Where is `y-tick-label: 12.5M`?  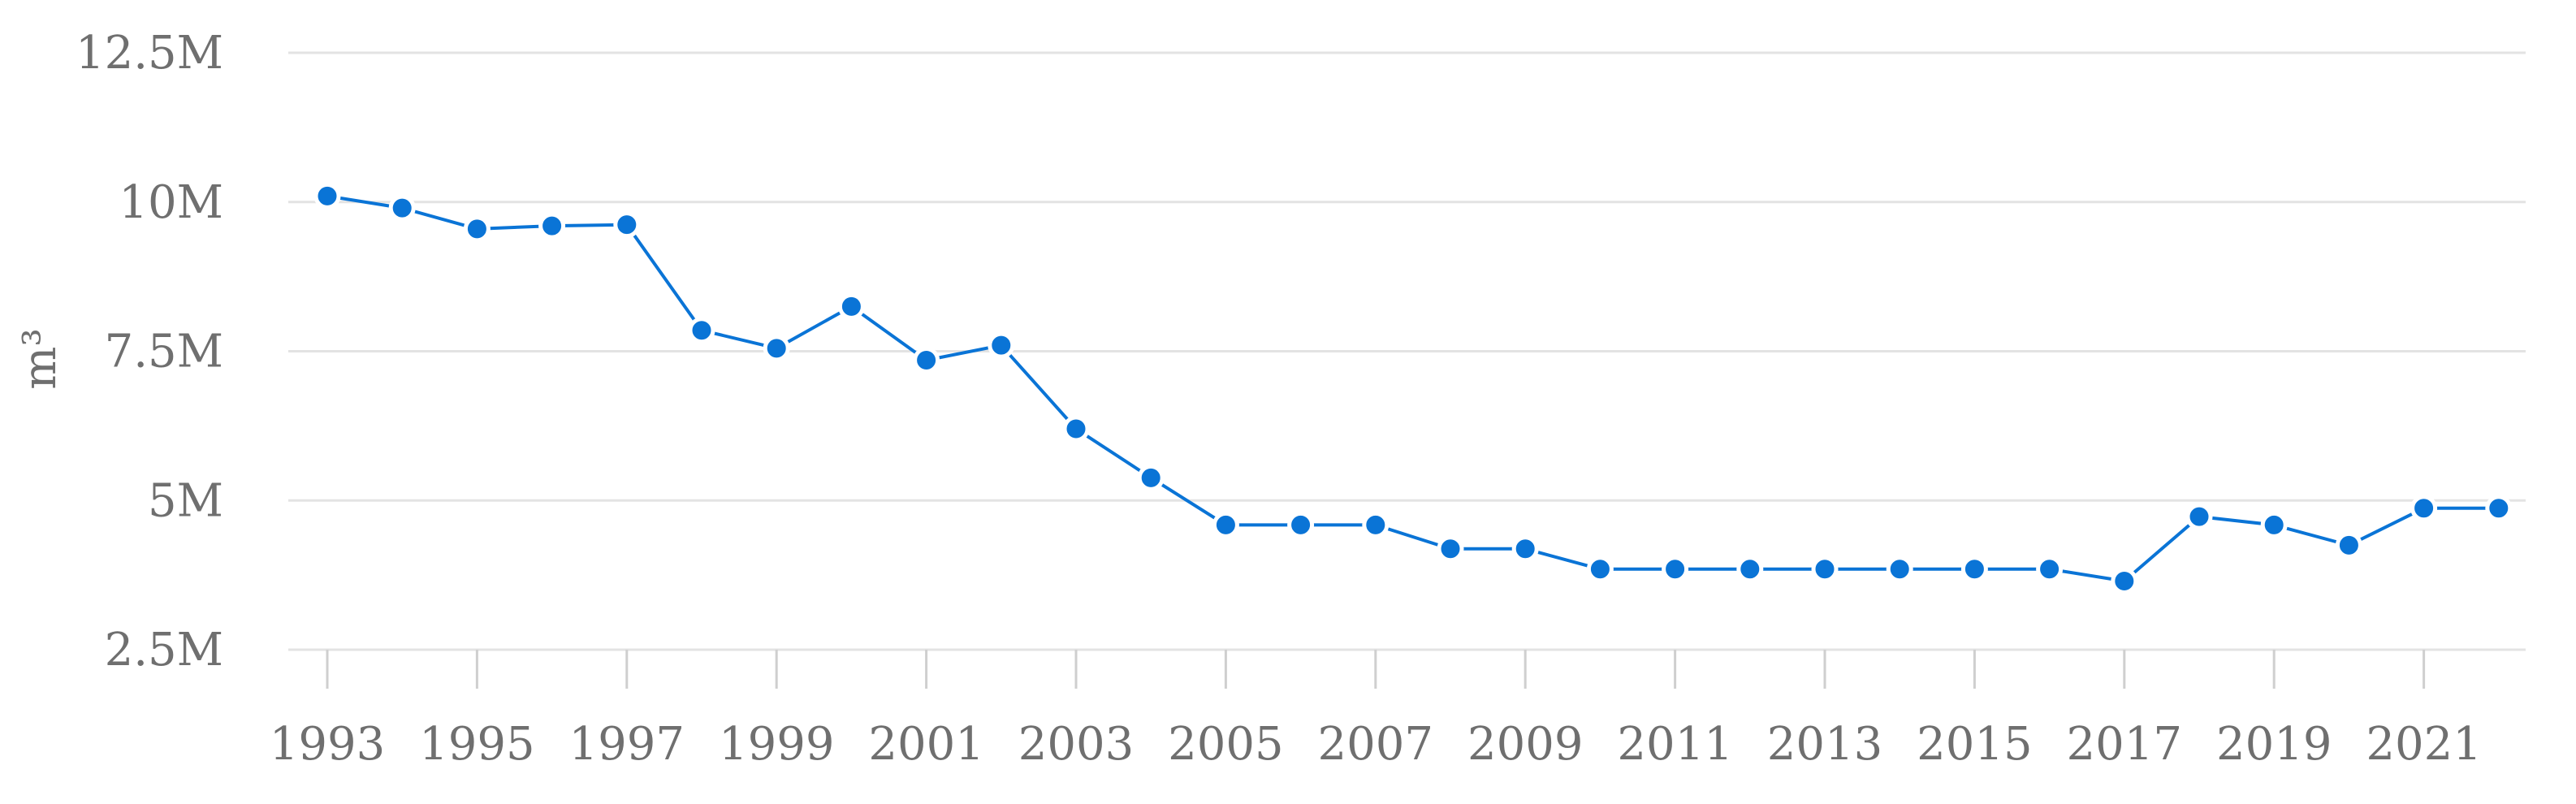
y-tick-label: 12.5M is located at coordinates (149, 53).